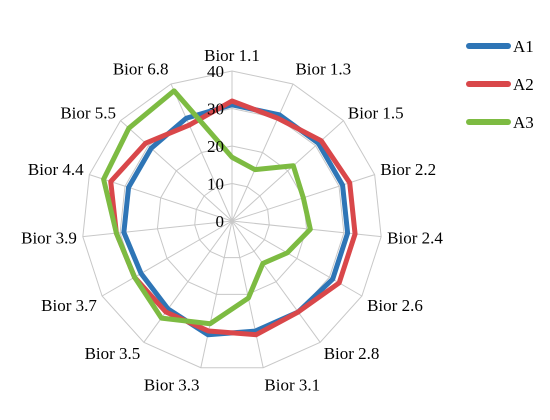  I want to click on category-label: Bior 5.5, so click(88, 113).